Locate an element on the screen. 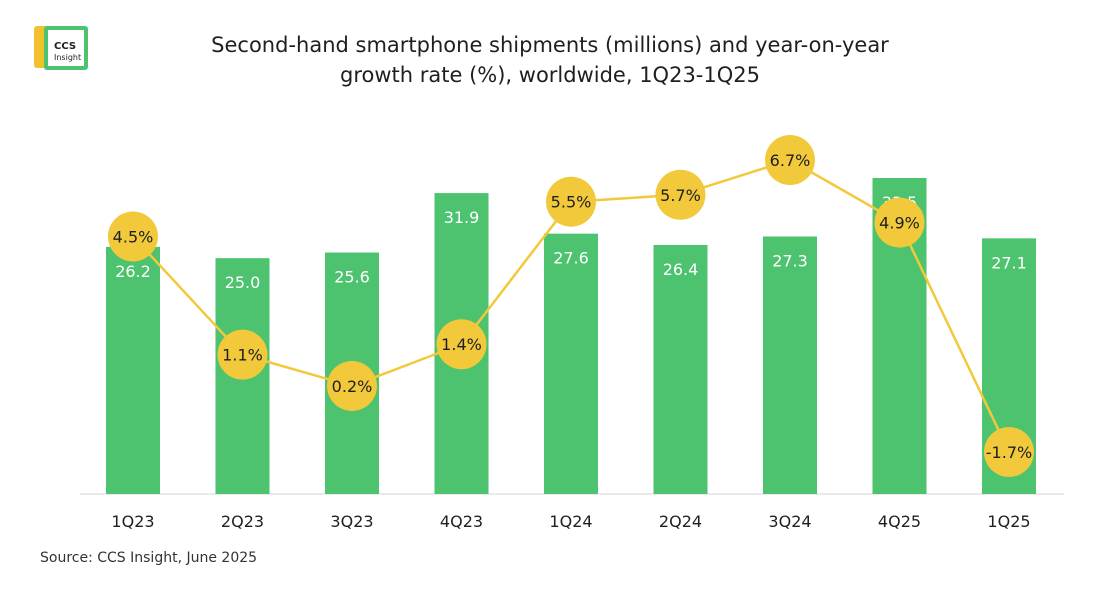 This screenshot has height=592, width=1102. ccs-insight-logo: CCS Insight is located at coordinates (61, 53).